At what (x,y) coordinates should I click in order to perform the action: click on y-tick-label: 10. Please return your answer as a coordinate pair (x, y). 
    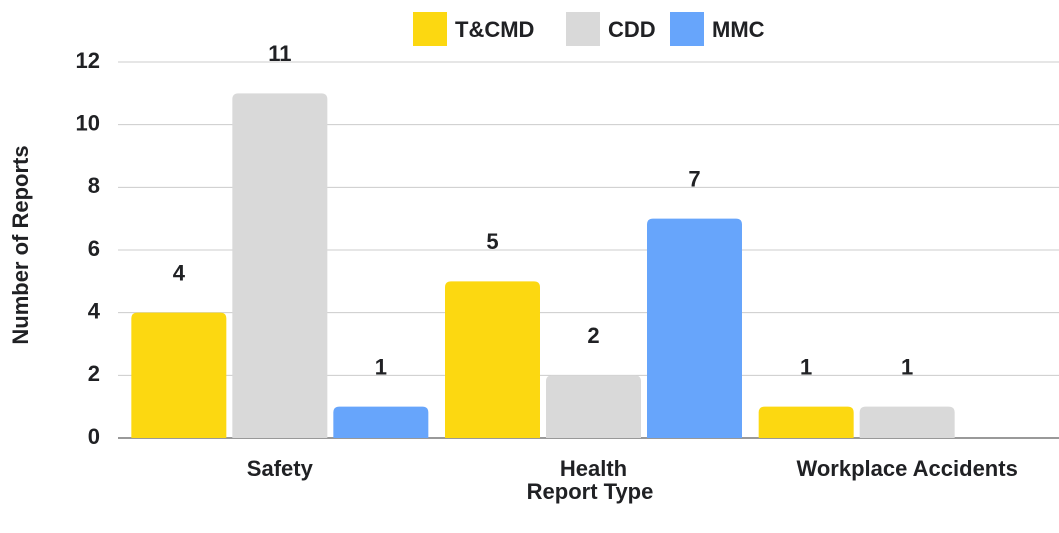
    Looking at the image, I should click on (88, 122).